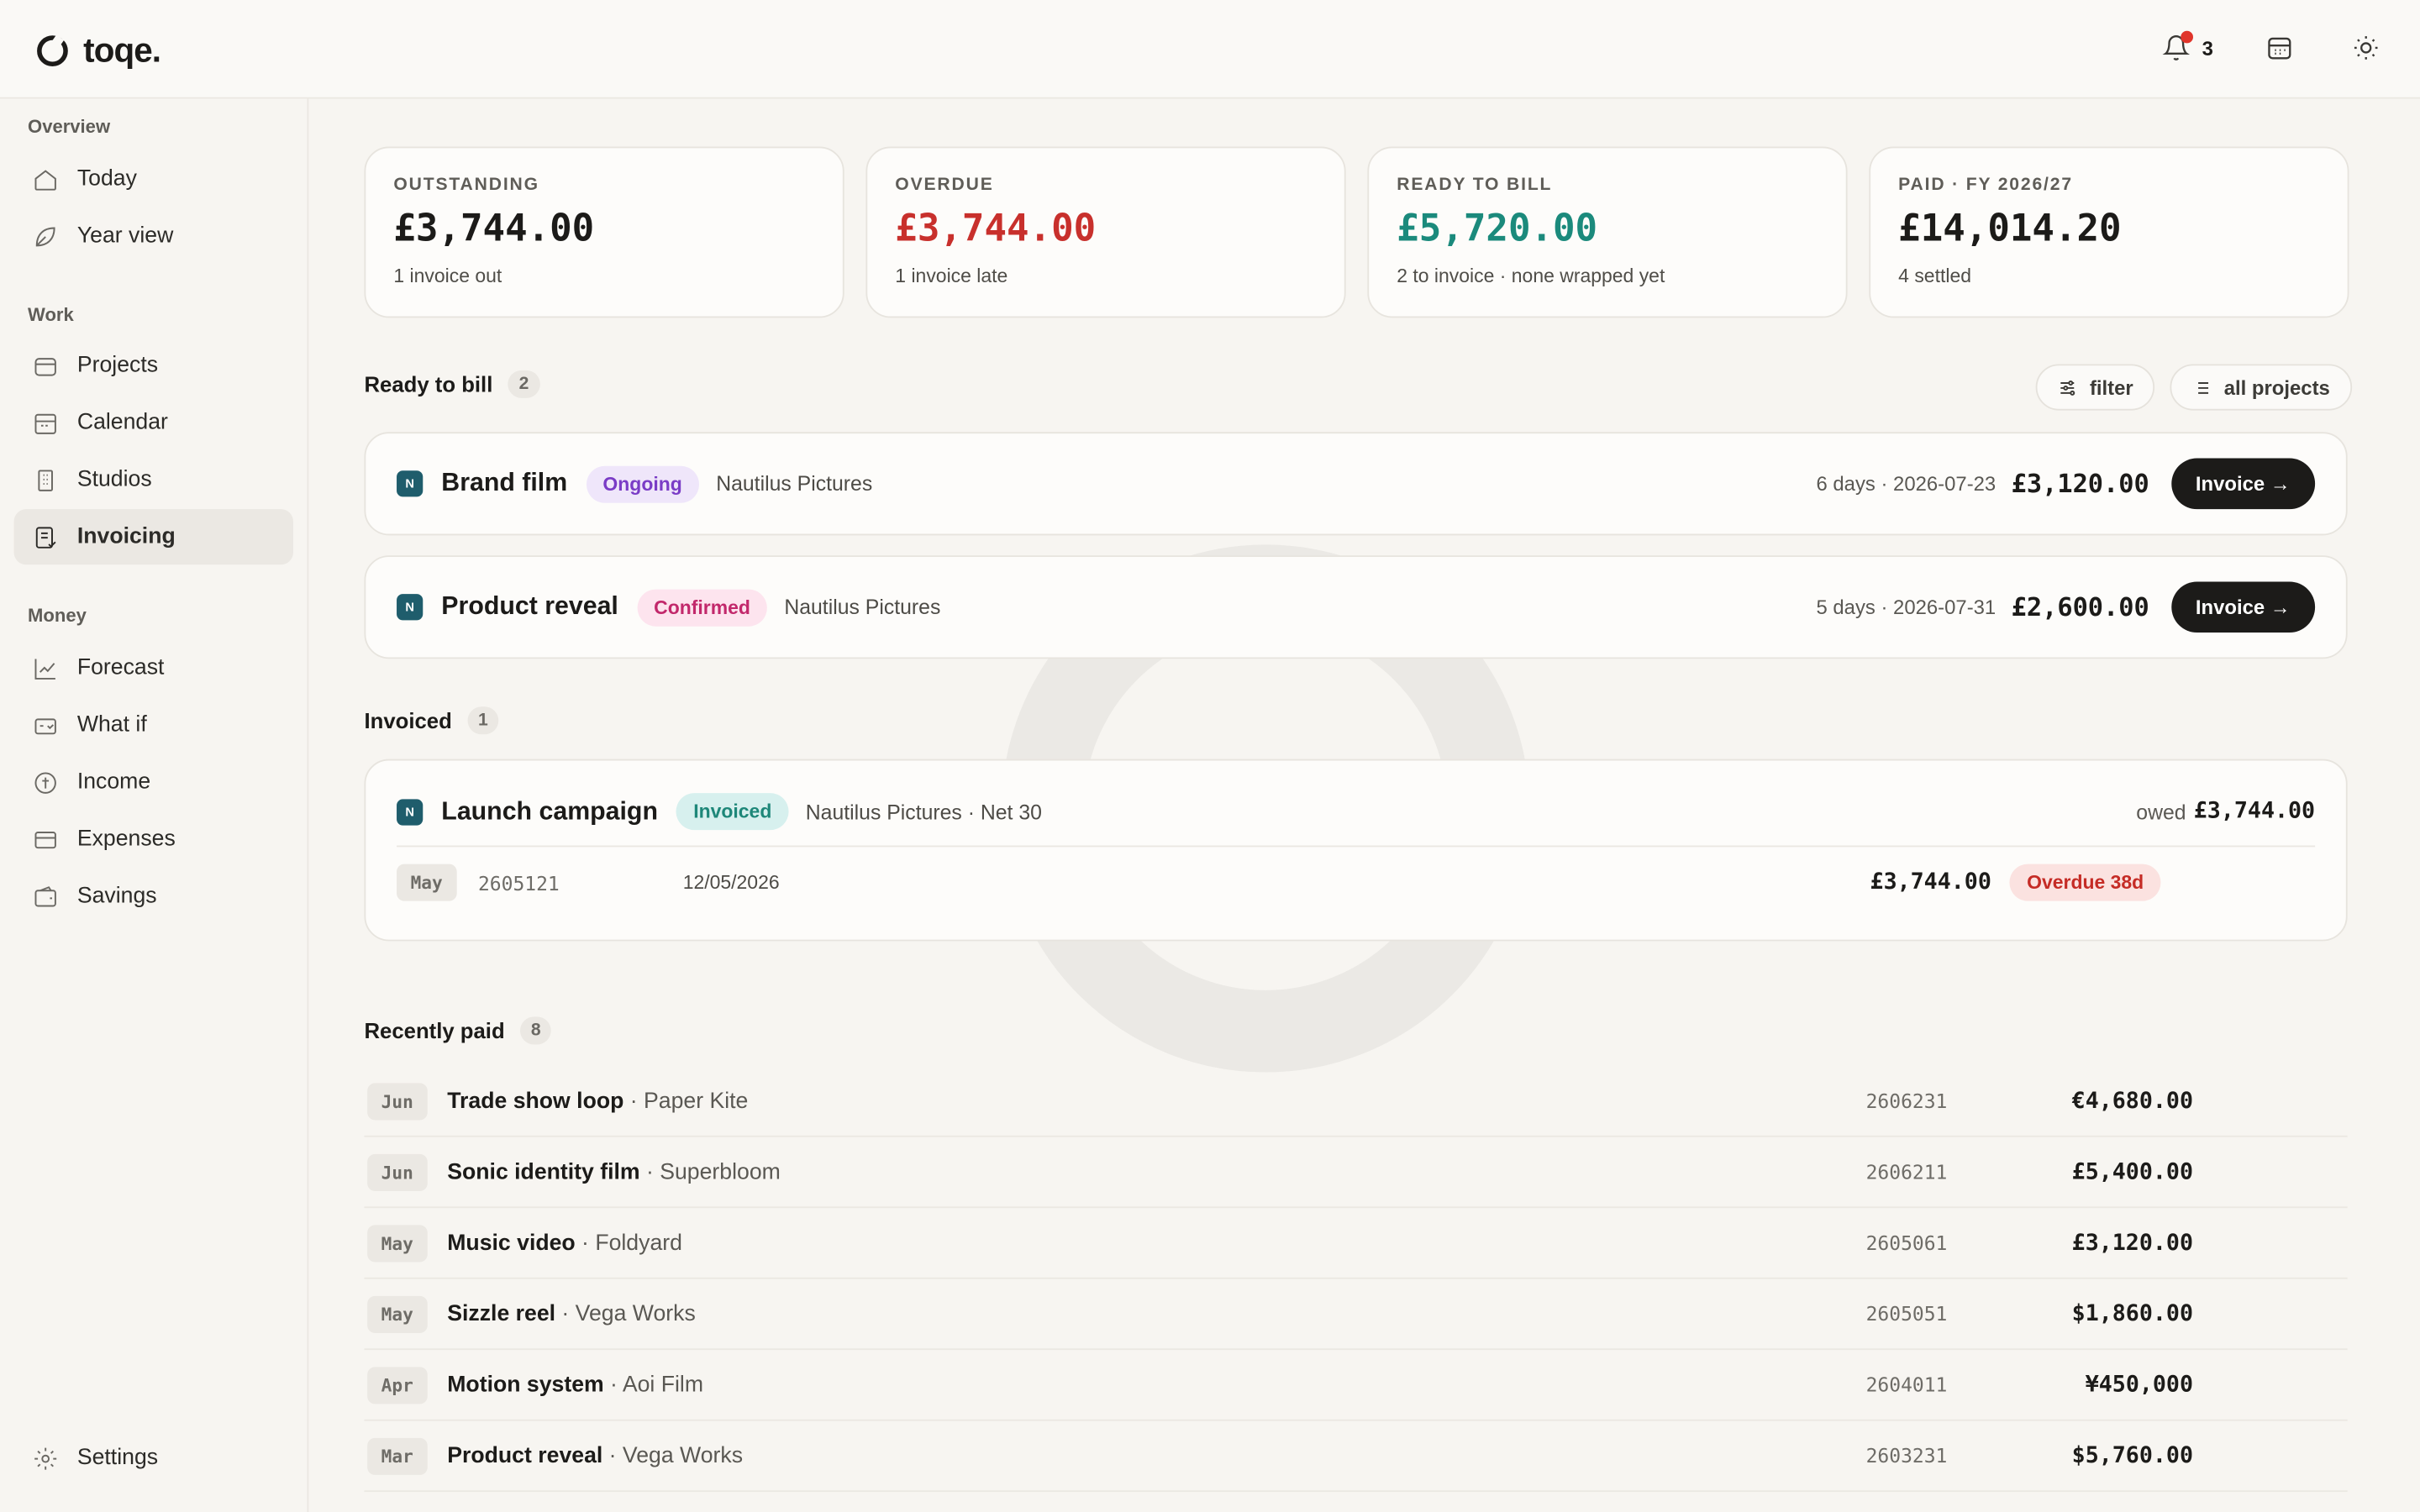 Image resolution: width=2420 pixels, height=1512 pixels. I want to click on chart-icon, so click(44, 668).